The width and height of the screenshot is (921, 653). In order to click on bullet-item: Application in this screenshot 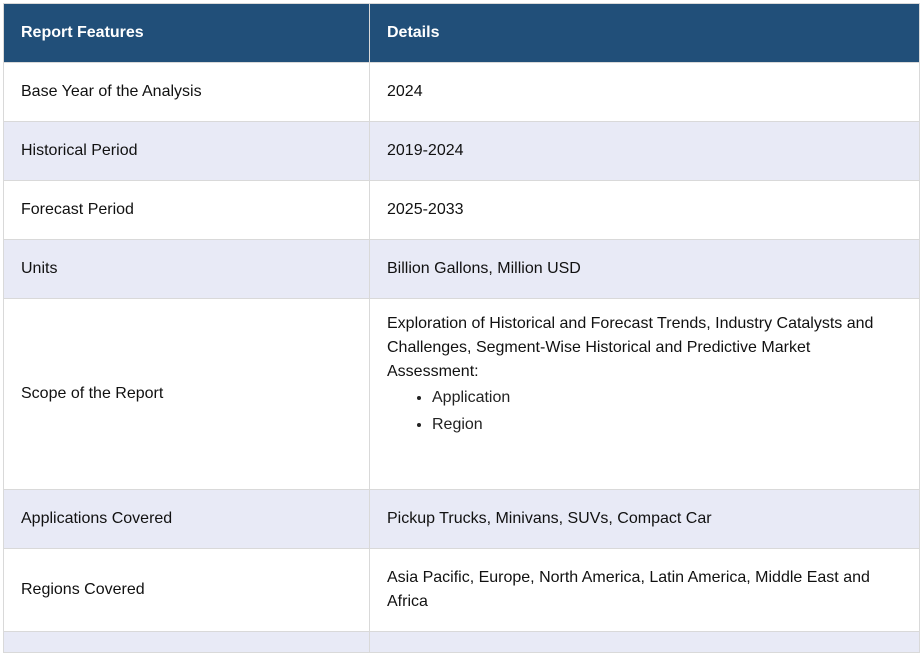, I will do `click(667, 397)`.